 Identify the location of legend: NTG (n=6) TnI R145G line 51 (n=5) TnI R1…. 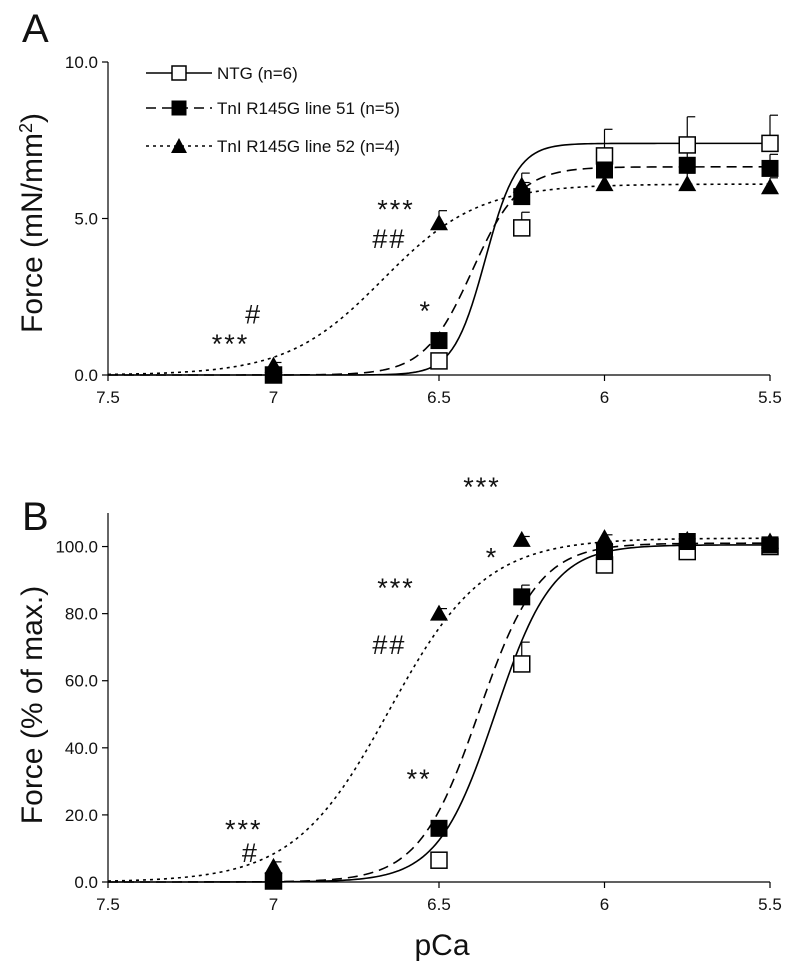
(273, 110).